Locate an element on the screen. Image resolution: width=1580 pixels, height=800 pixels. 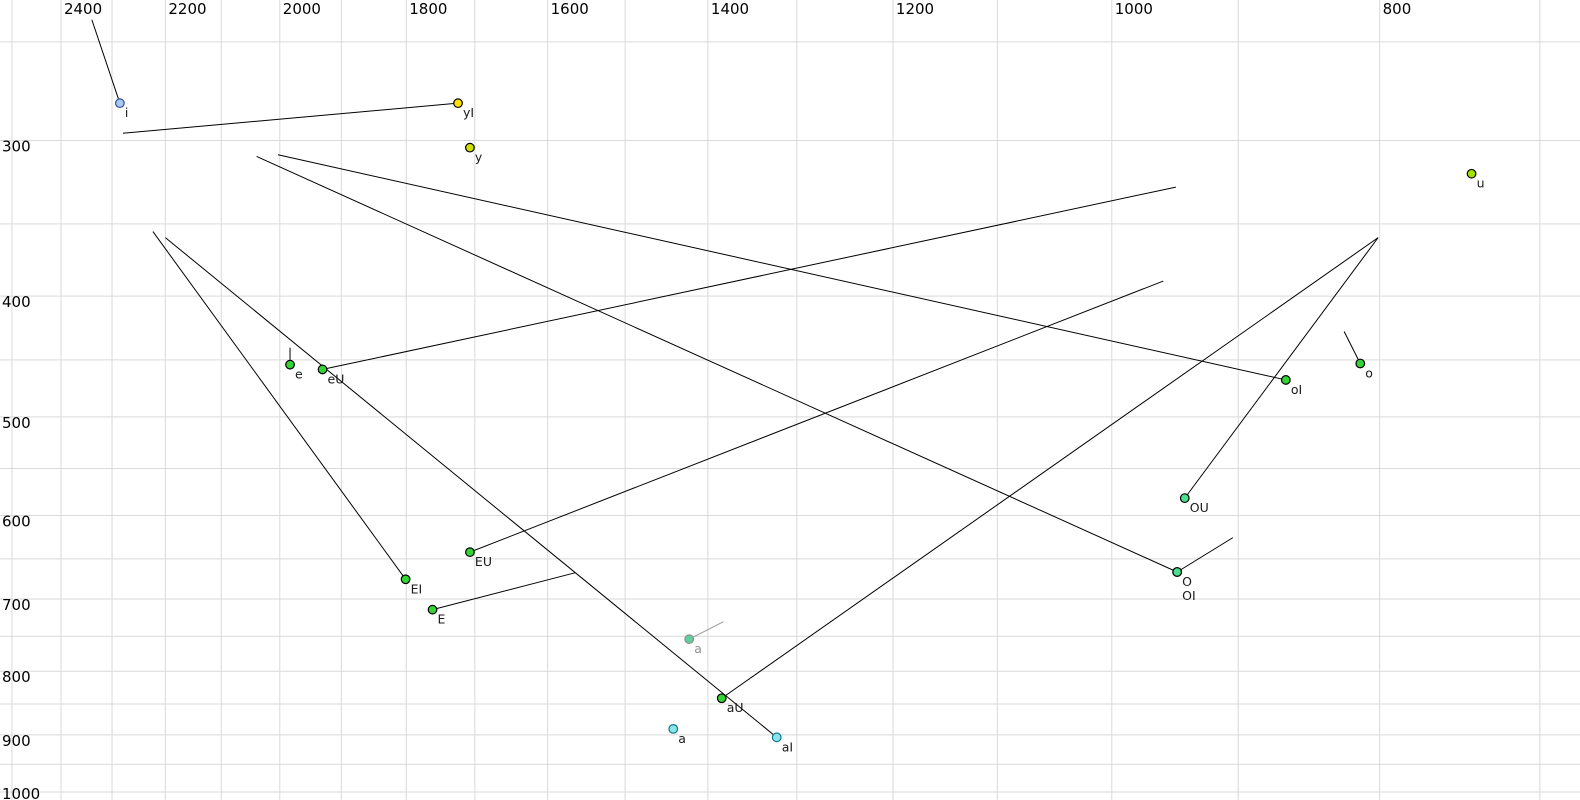
x-tick-label-1000: 1000 is located at coordinates (1134, 9).